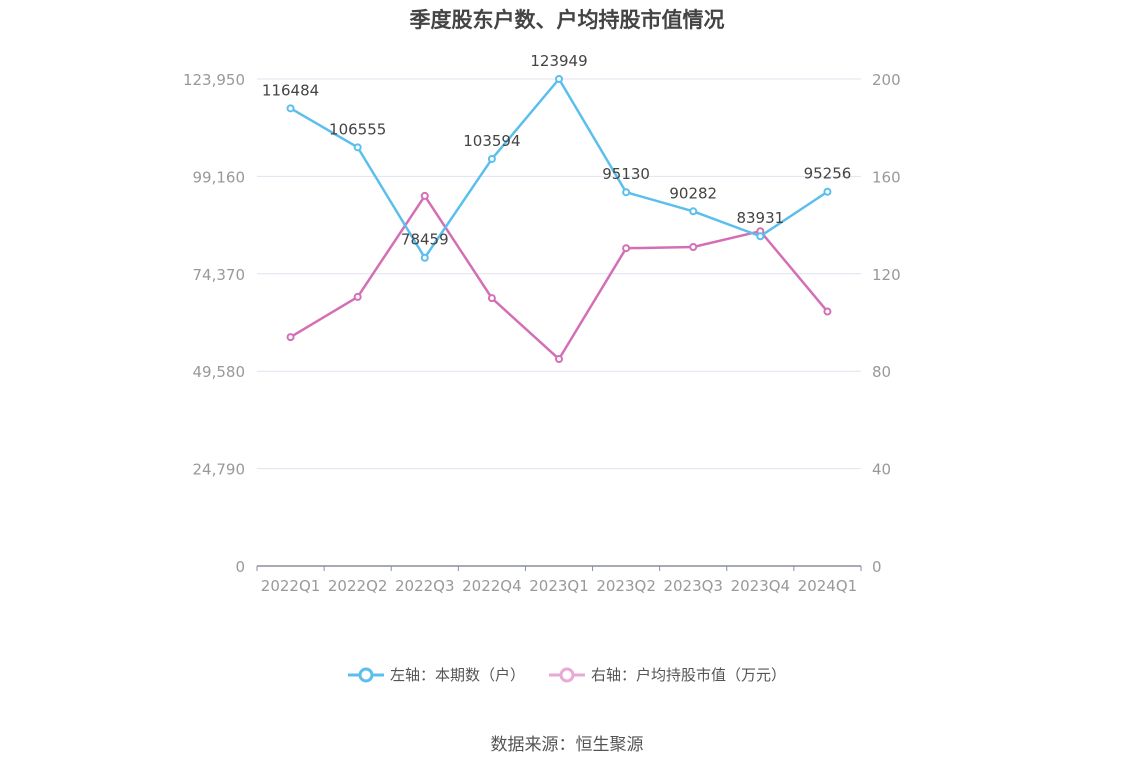  What do you see at coordinates (760, 218) in the screenshot?
I see `data-label: 83931` at bounding box center [760, 218].